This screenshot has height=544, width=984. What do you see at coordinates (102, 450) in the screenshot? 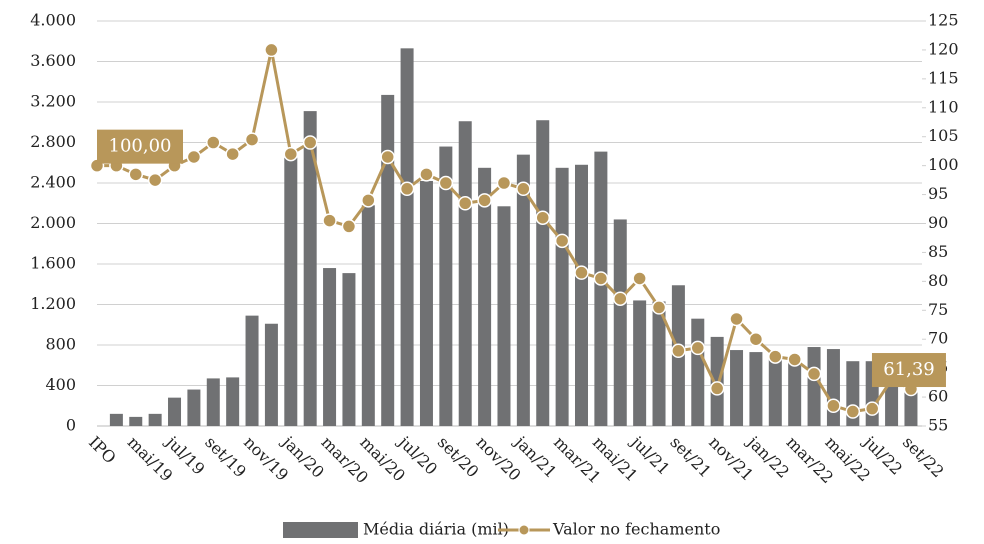
I see `x-tick-label: IPO` at bounding box center [102, 450].